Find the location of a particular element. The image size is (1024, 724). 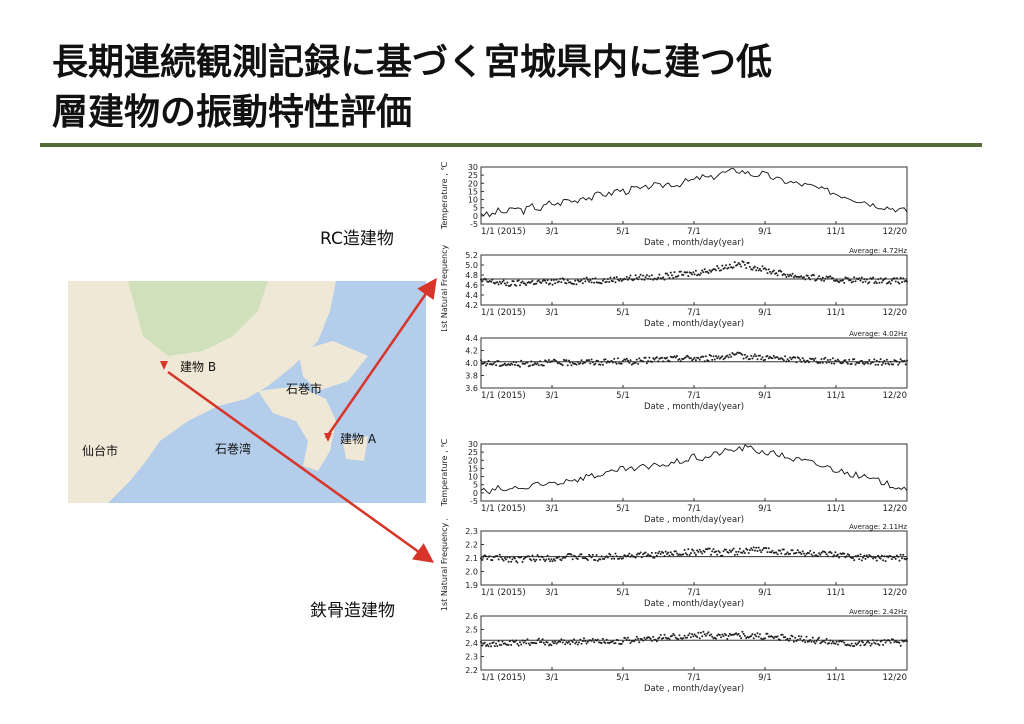

map-oshika is located at coordinates (297, 428).